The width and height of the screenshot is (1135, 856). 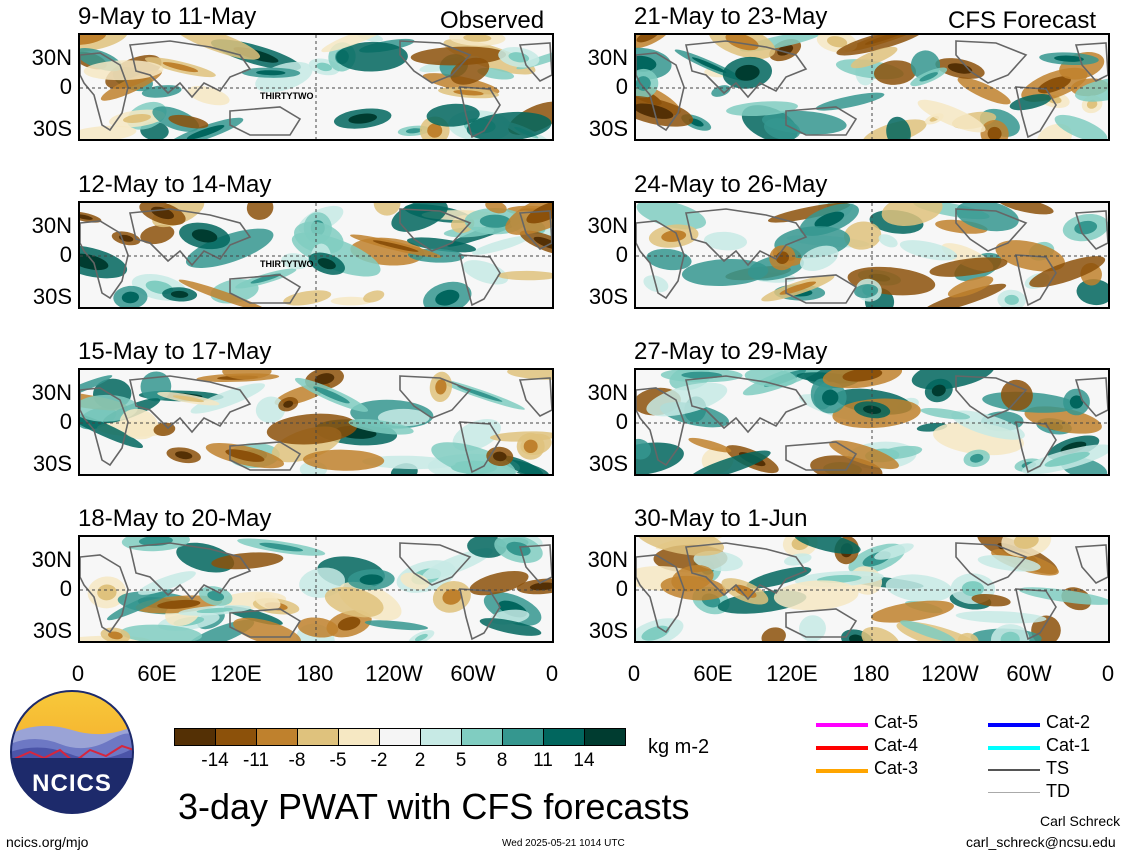 What do you see at coordinates (297, 760) in the screenshot?
I see `colorbar-tick-label: -8` at bounding box center [297, 760].